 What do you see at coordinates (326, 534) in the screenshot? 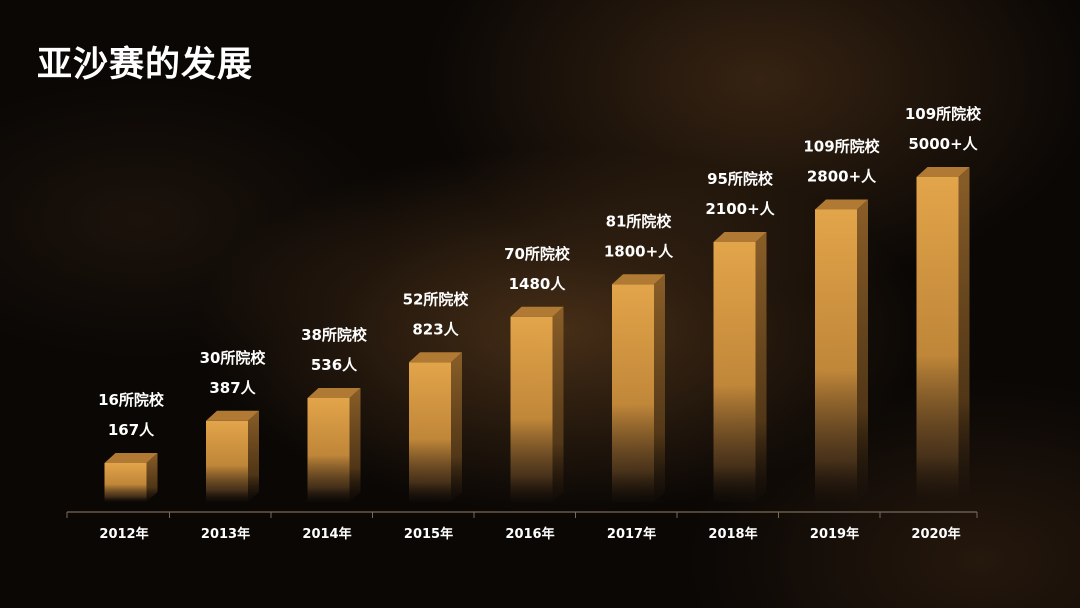
I see `x-tick-label: 2014年` at bounding box center [326, 534].